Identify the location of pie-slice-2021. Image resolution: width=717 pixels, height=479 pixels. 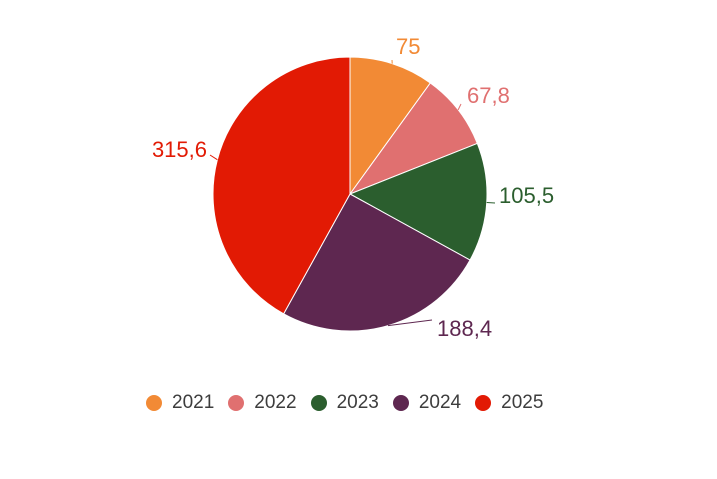
(390, 126).